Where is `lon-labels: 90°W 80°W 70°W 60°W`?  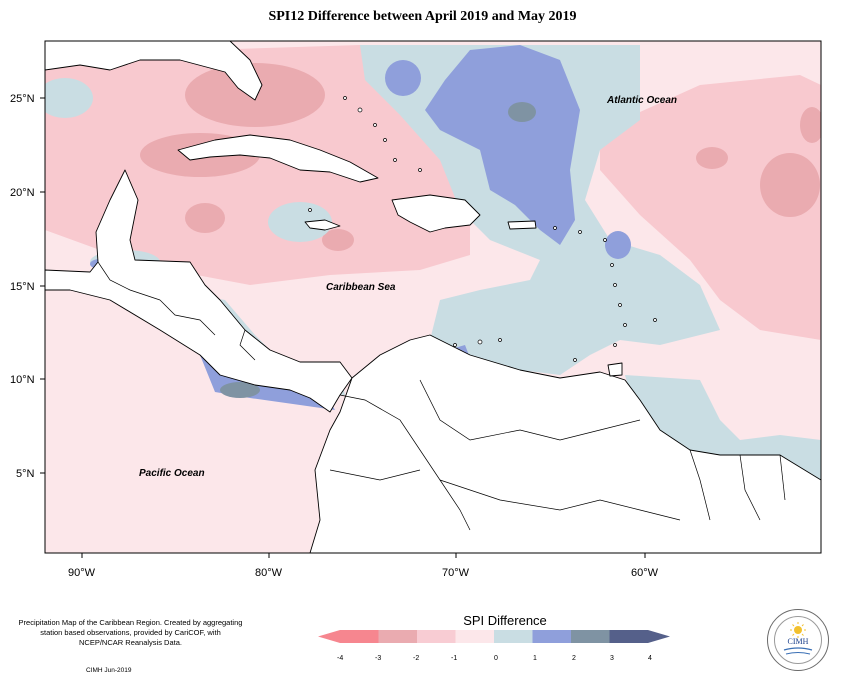
lon-labels: 90°W 80°W 70°W 60°W is located at coordinates (363, 573).